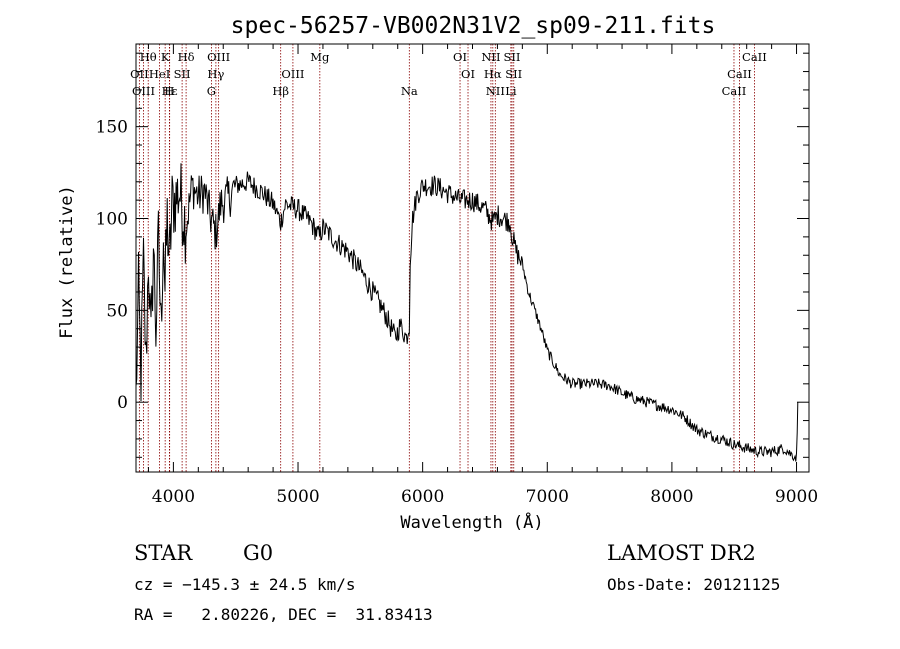 This screenshot has height=649, width=900. I want to click on line-label: Mg, so click(320, 57).